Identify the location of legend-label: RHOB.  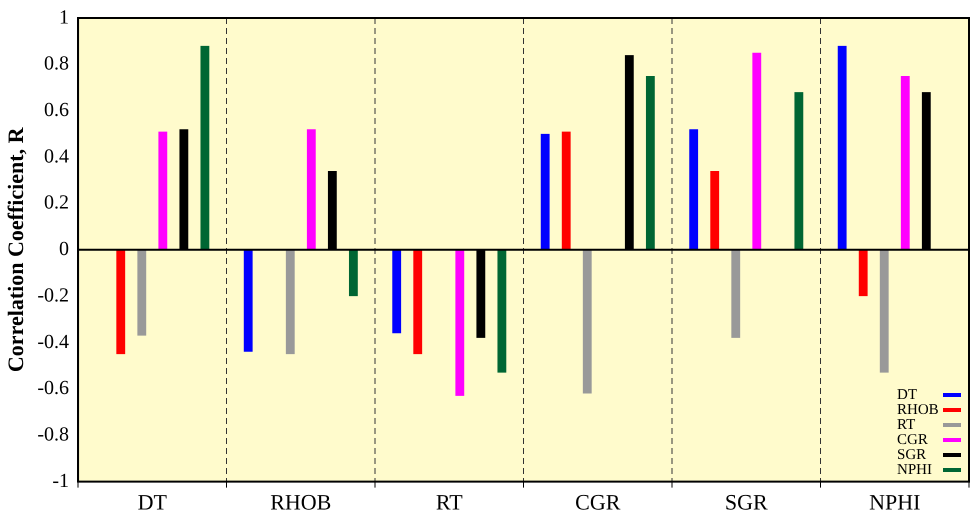
(918, 410).